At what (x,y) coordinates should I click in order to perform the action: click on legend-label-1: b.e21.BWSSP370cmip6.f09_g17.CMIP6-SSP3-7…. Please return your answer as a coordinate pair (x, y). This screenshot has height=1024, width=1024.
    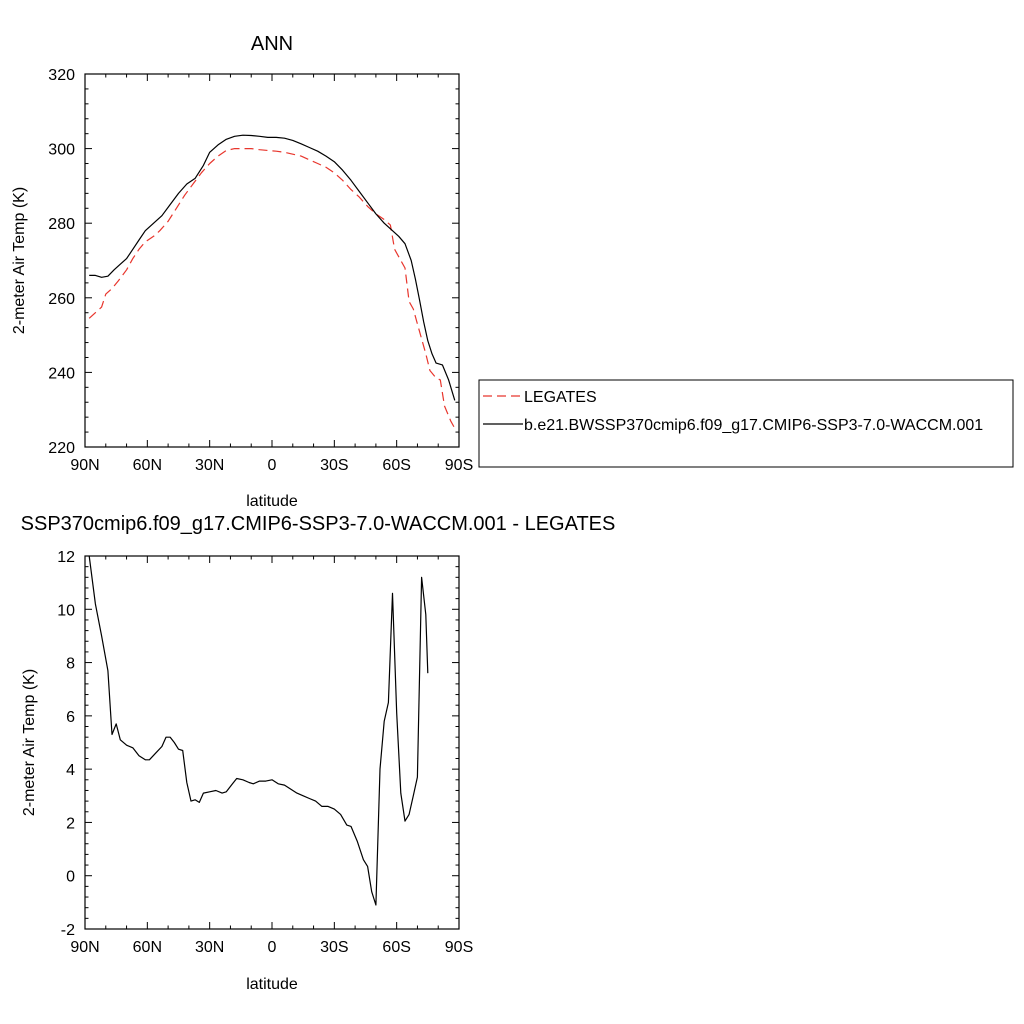
    Looking at the image, I should click on (753, 425).